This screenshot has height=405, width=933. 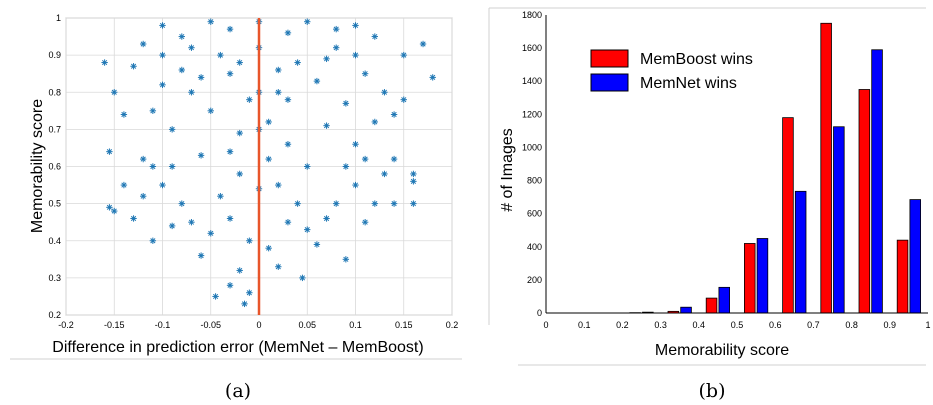 What do you see at coordinates (927, 325) in the screenshot?
I see `bar-x-tick-label: 1` at bounding box center [927, 325].